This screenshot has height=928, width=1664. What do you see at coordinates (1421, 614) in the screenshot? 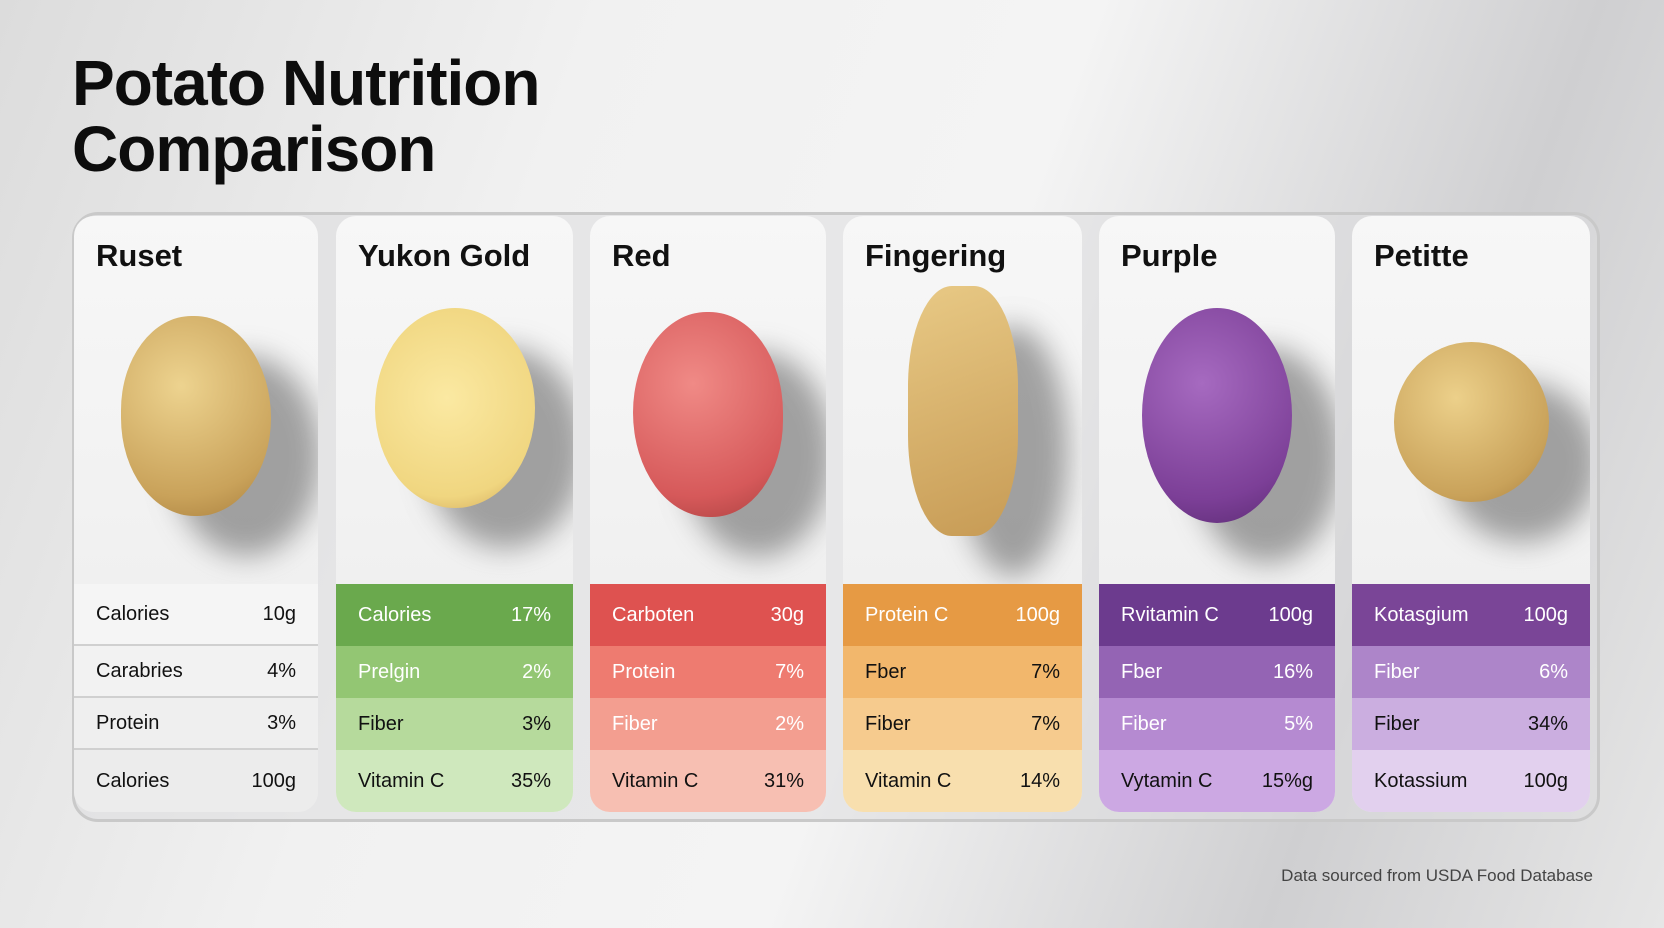
I see `nutrient-label: Kotasgium` at bounding box center [1421, 614].